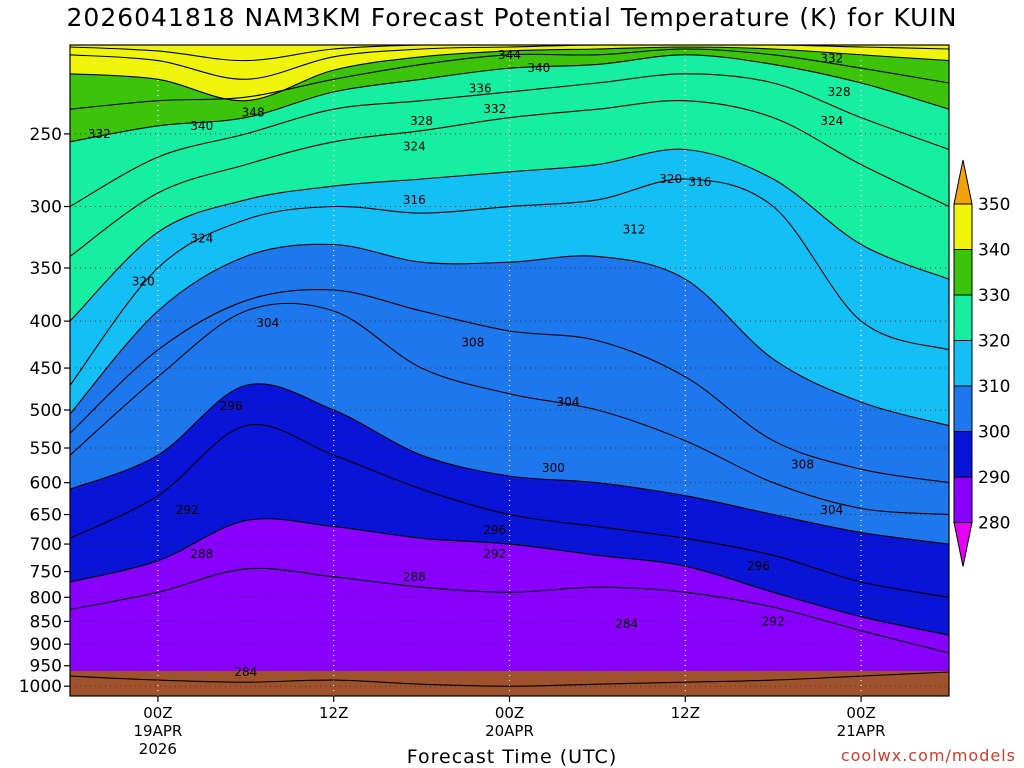 The image size is (1024, 768). I want to click on colorbar-label: 280, so click(994, 524).